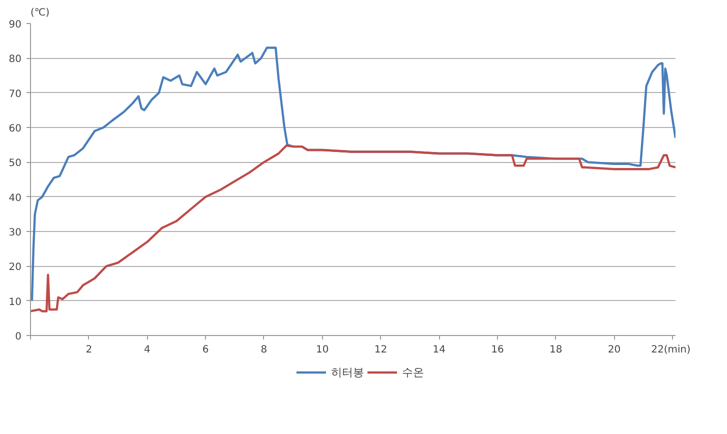  I want to click on x-tick-label: 14, so click(439, 350).